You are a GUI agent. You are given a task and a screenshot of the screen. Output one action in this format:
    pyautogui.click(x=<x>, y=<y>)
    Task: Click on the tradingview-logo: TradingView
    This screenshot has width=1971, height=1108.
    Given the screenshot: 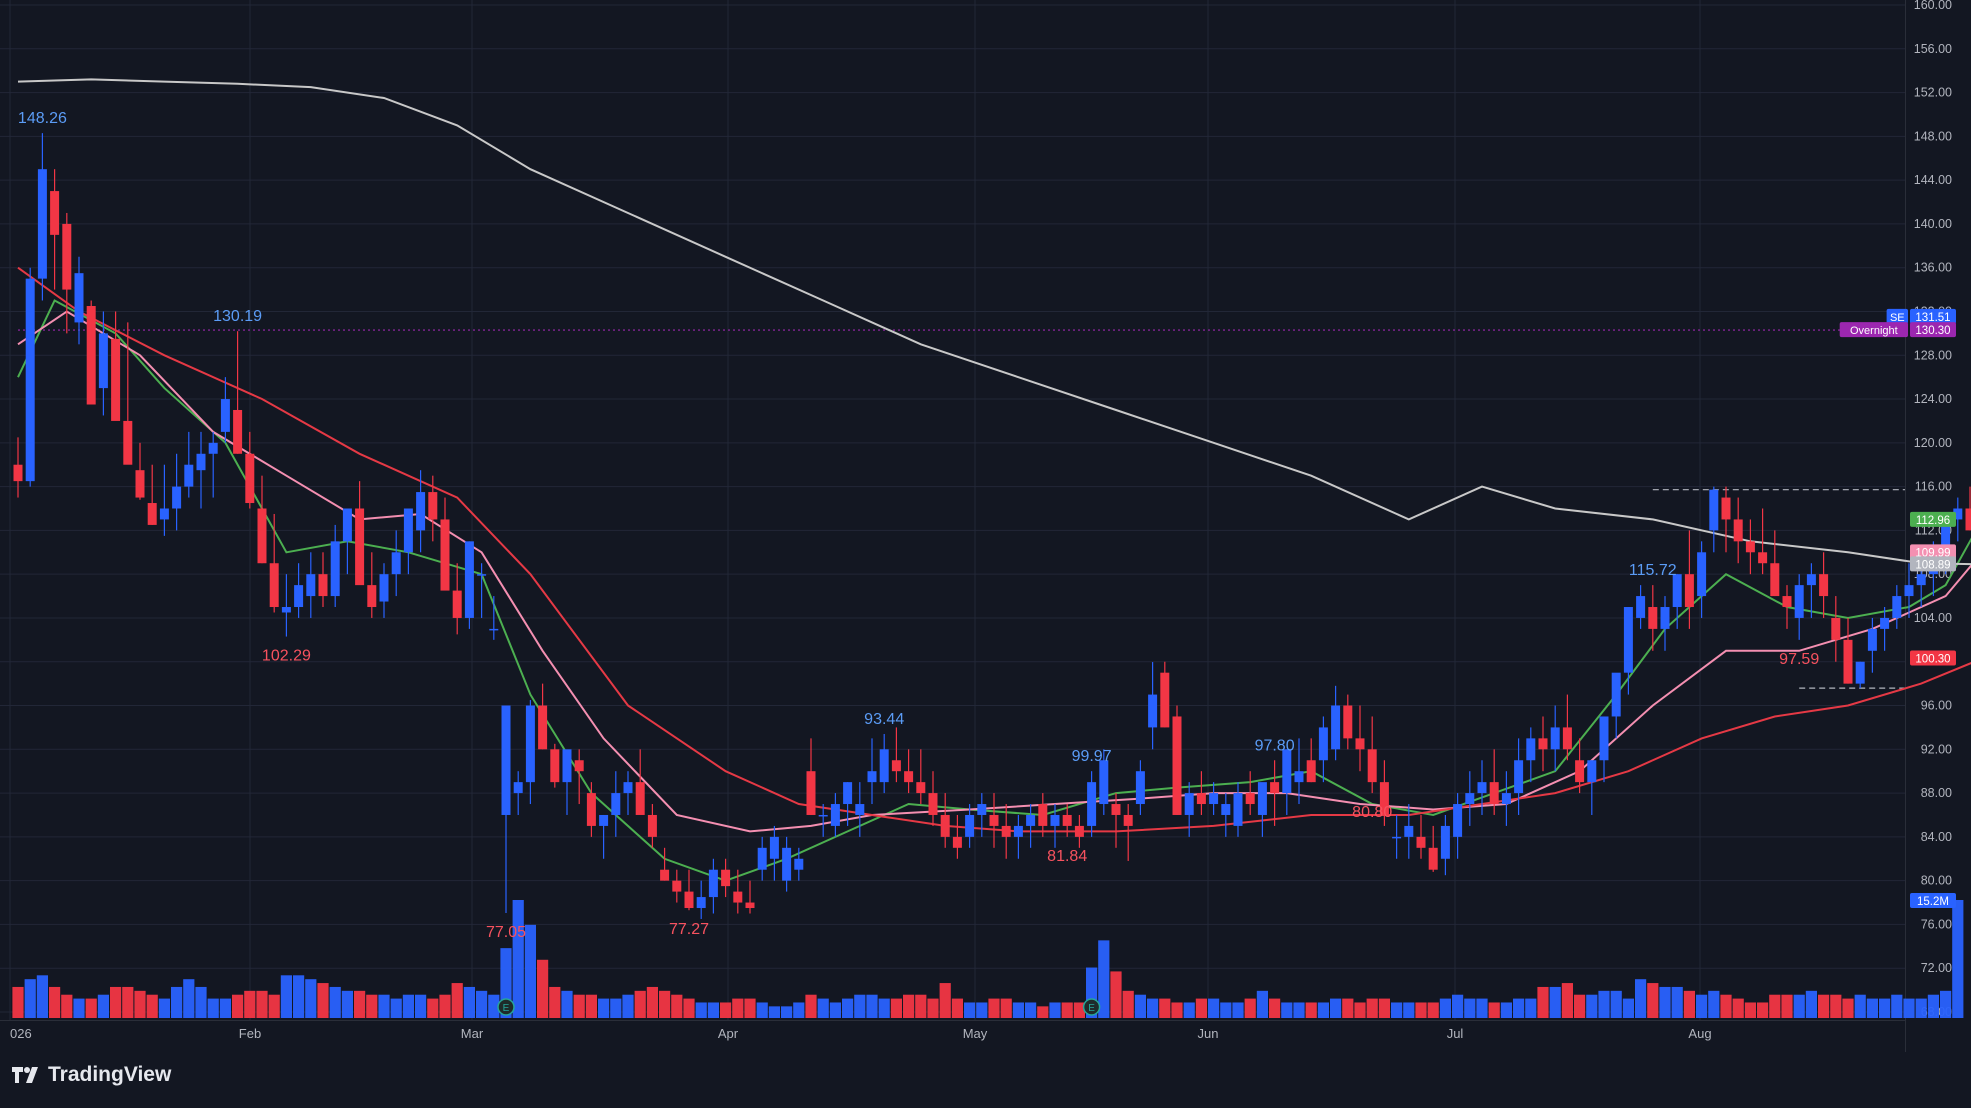 What is the action you would take?
    pyautogui.click(x=91, y=1075)
    